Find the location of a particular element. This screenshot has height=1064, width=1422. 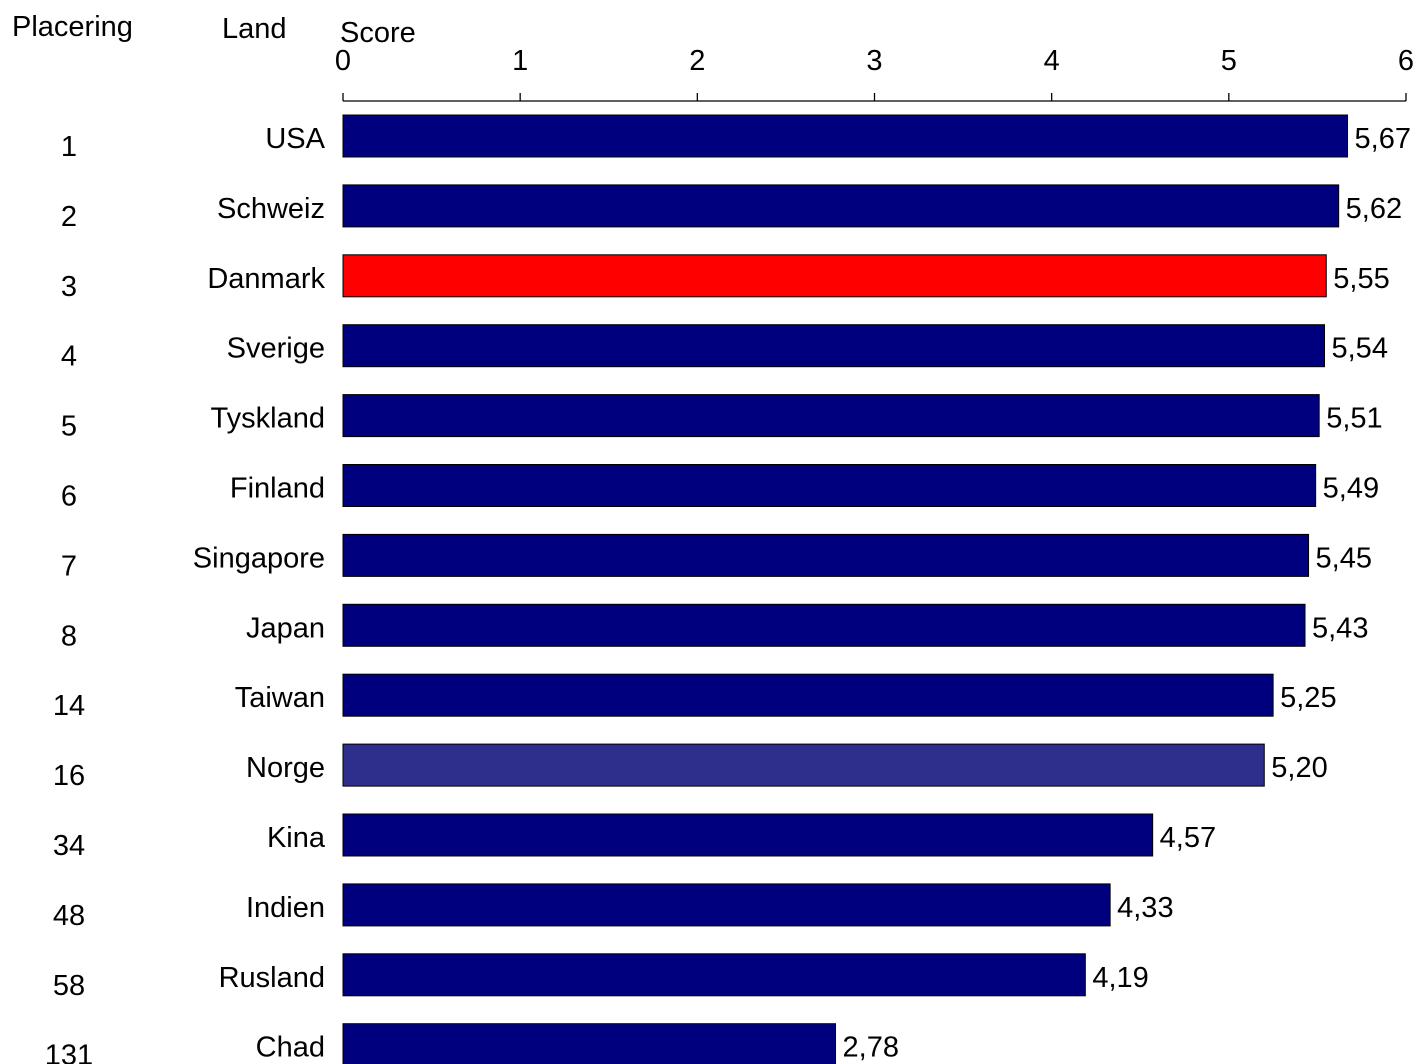

rank-label: 14 is located at coordinates (69, 706).